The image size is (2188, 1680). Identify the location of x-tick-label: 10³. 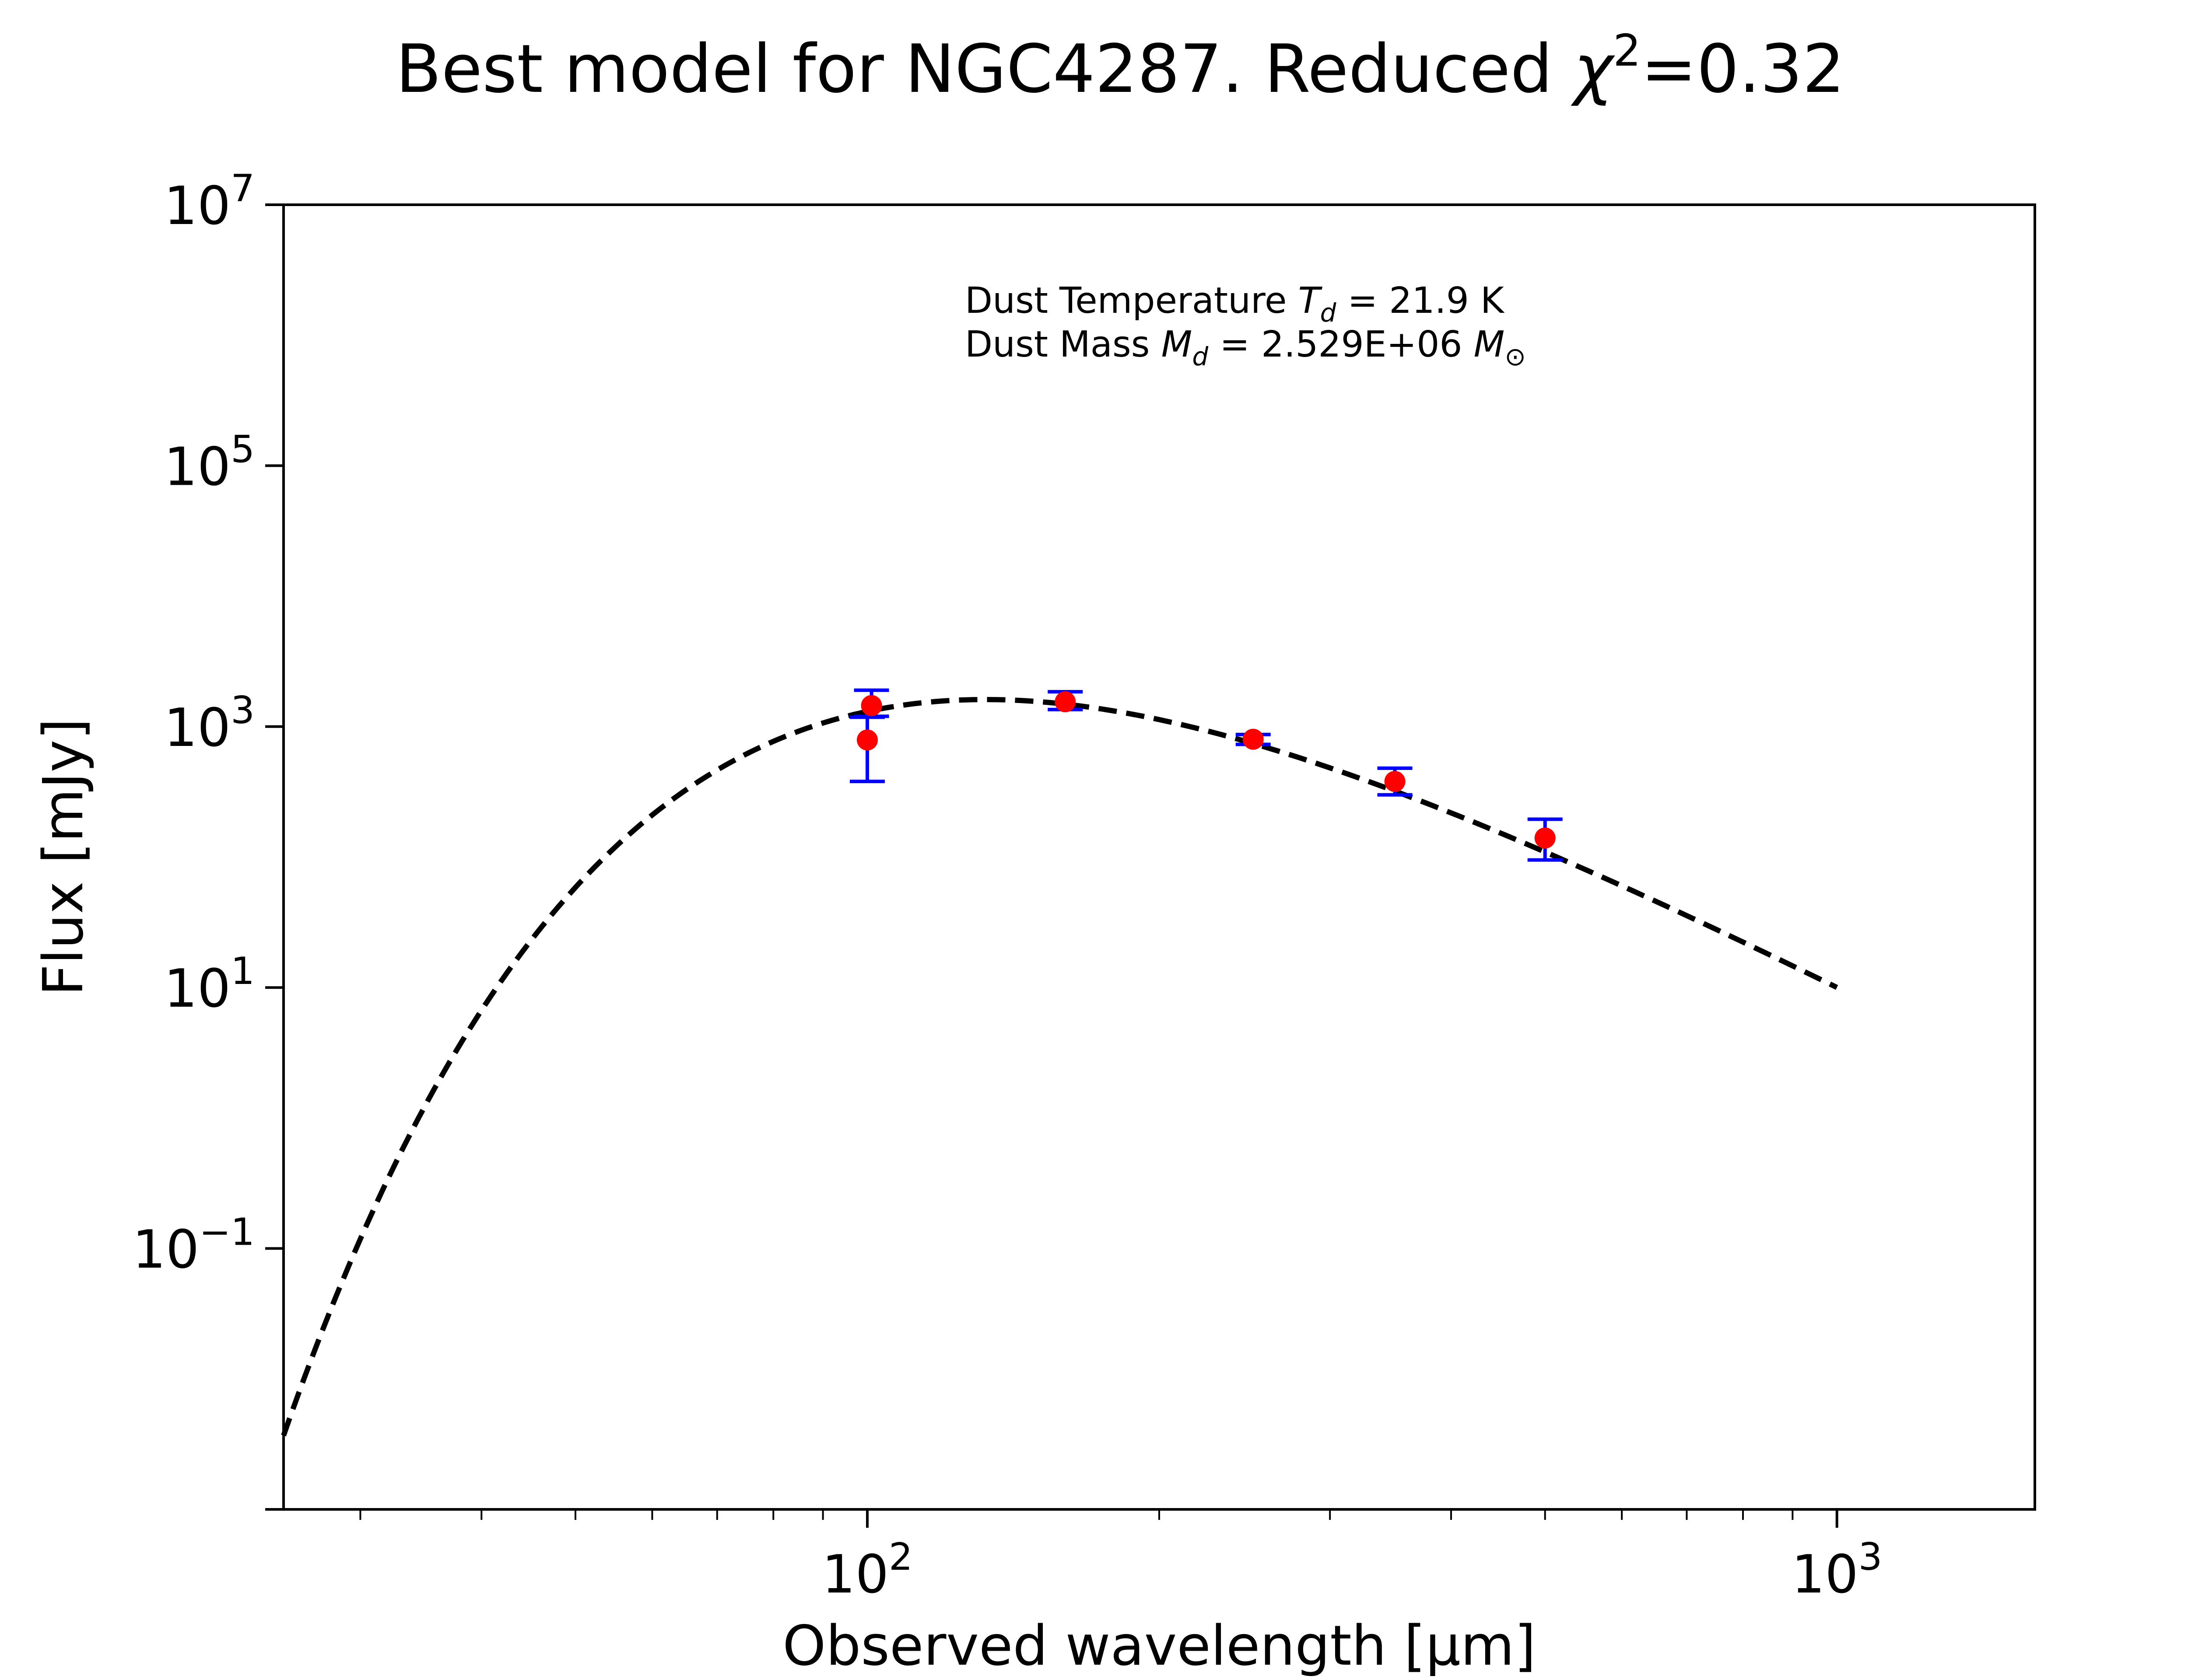
(1837, 1570).